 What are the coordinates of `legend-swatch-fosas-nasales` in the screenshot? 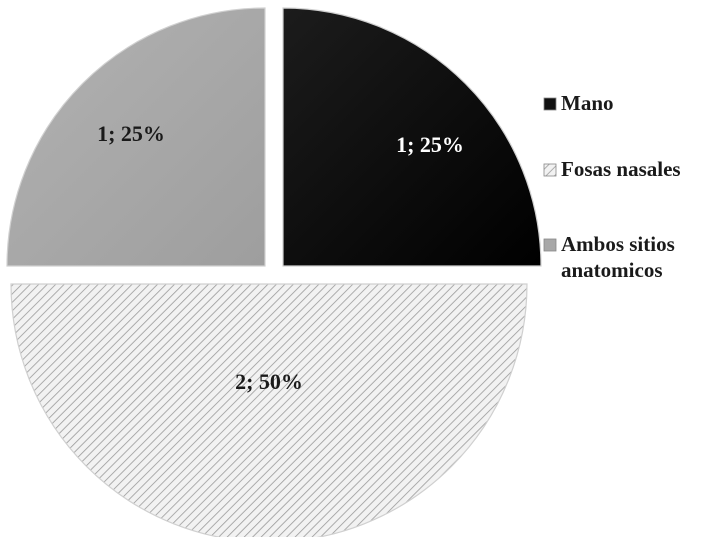 It's located at (550, 170).